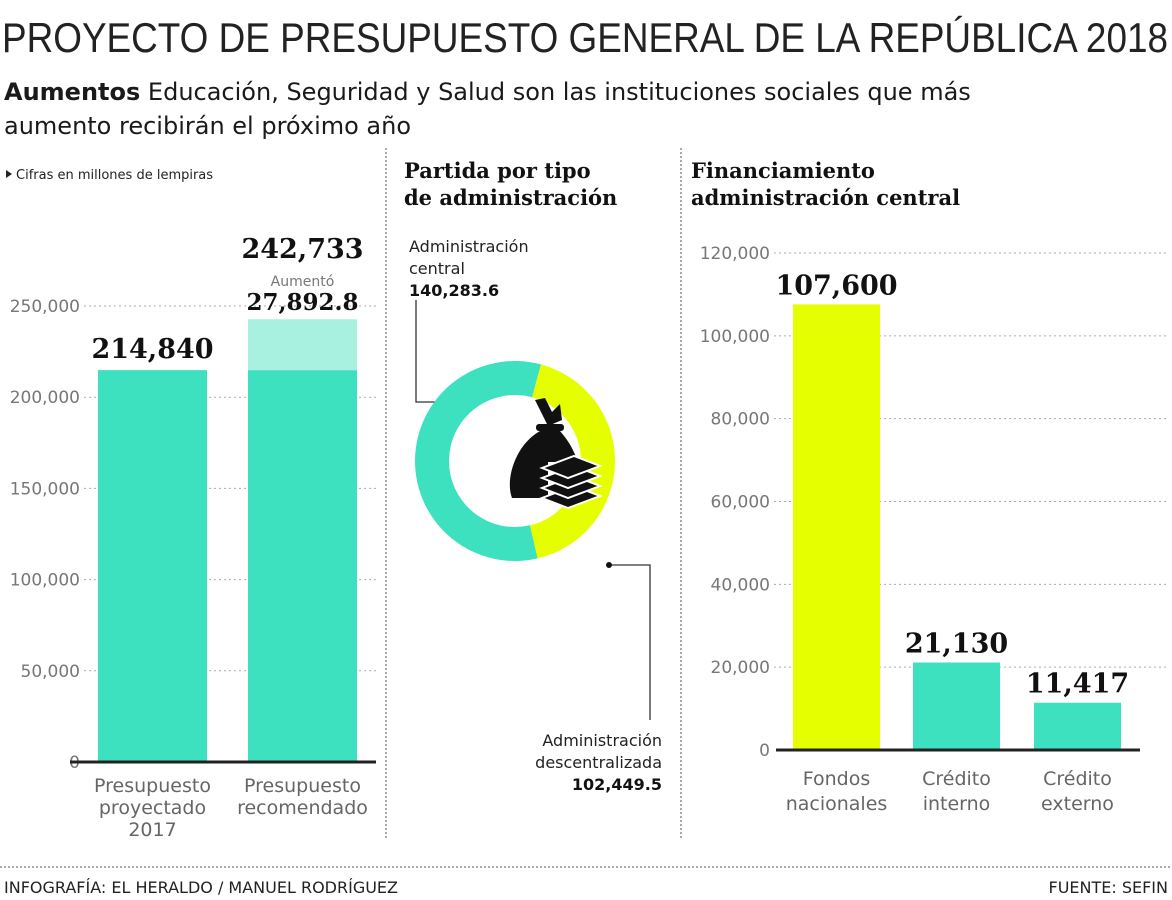  I want to click on y-tick-label: 200,000, so click(45, 398).